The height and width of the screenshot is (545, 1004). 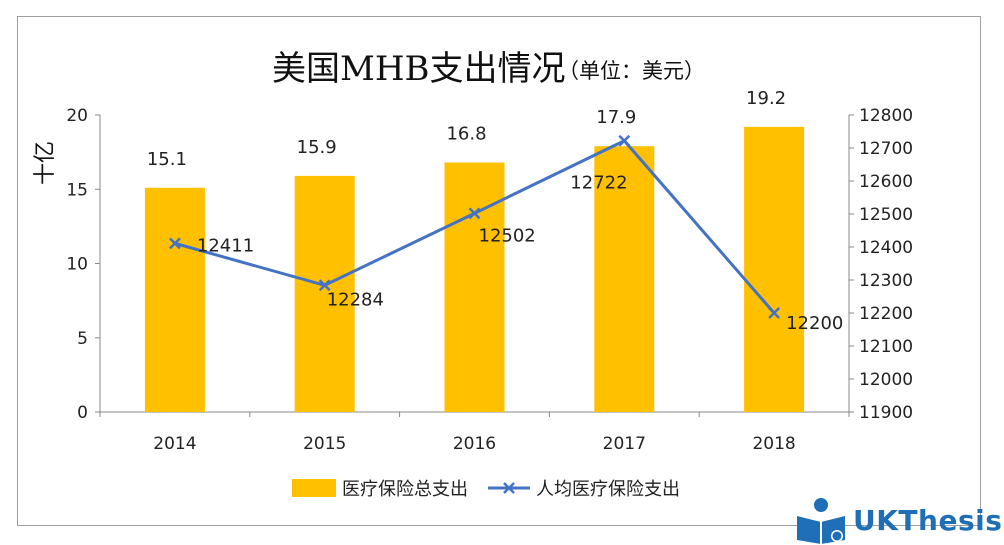 I want to click on left-tick-label: 0, so click(x=82, y=413).